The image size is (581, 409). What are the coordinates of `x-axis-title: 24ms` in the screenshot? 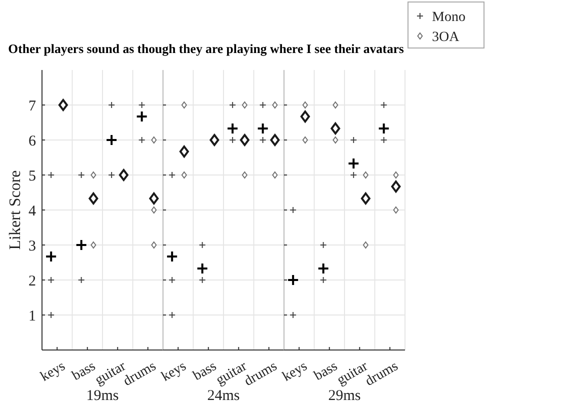 It's located at (223, 396).